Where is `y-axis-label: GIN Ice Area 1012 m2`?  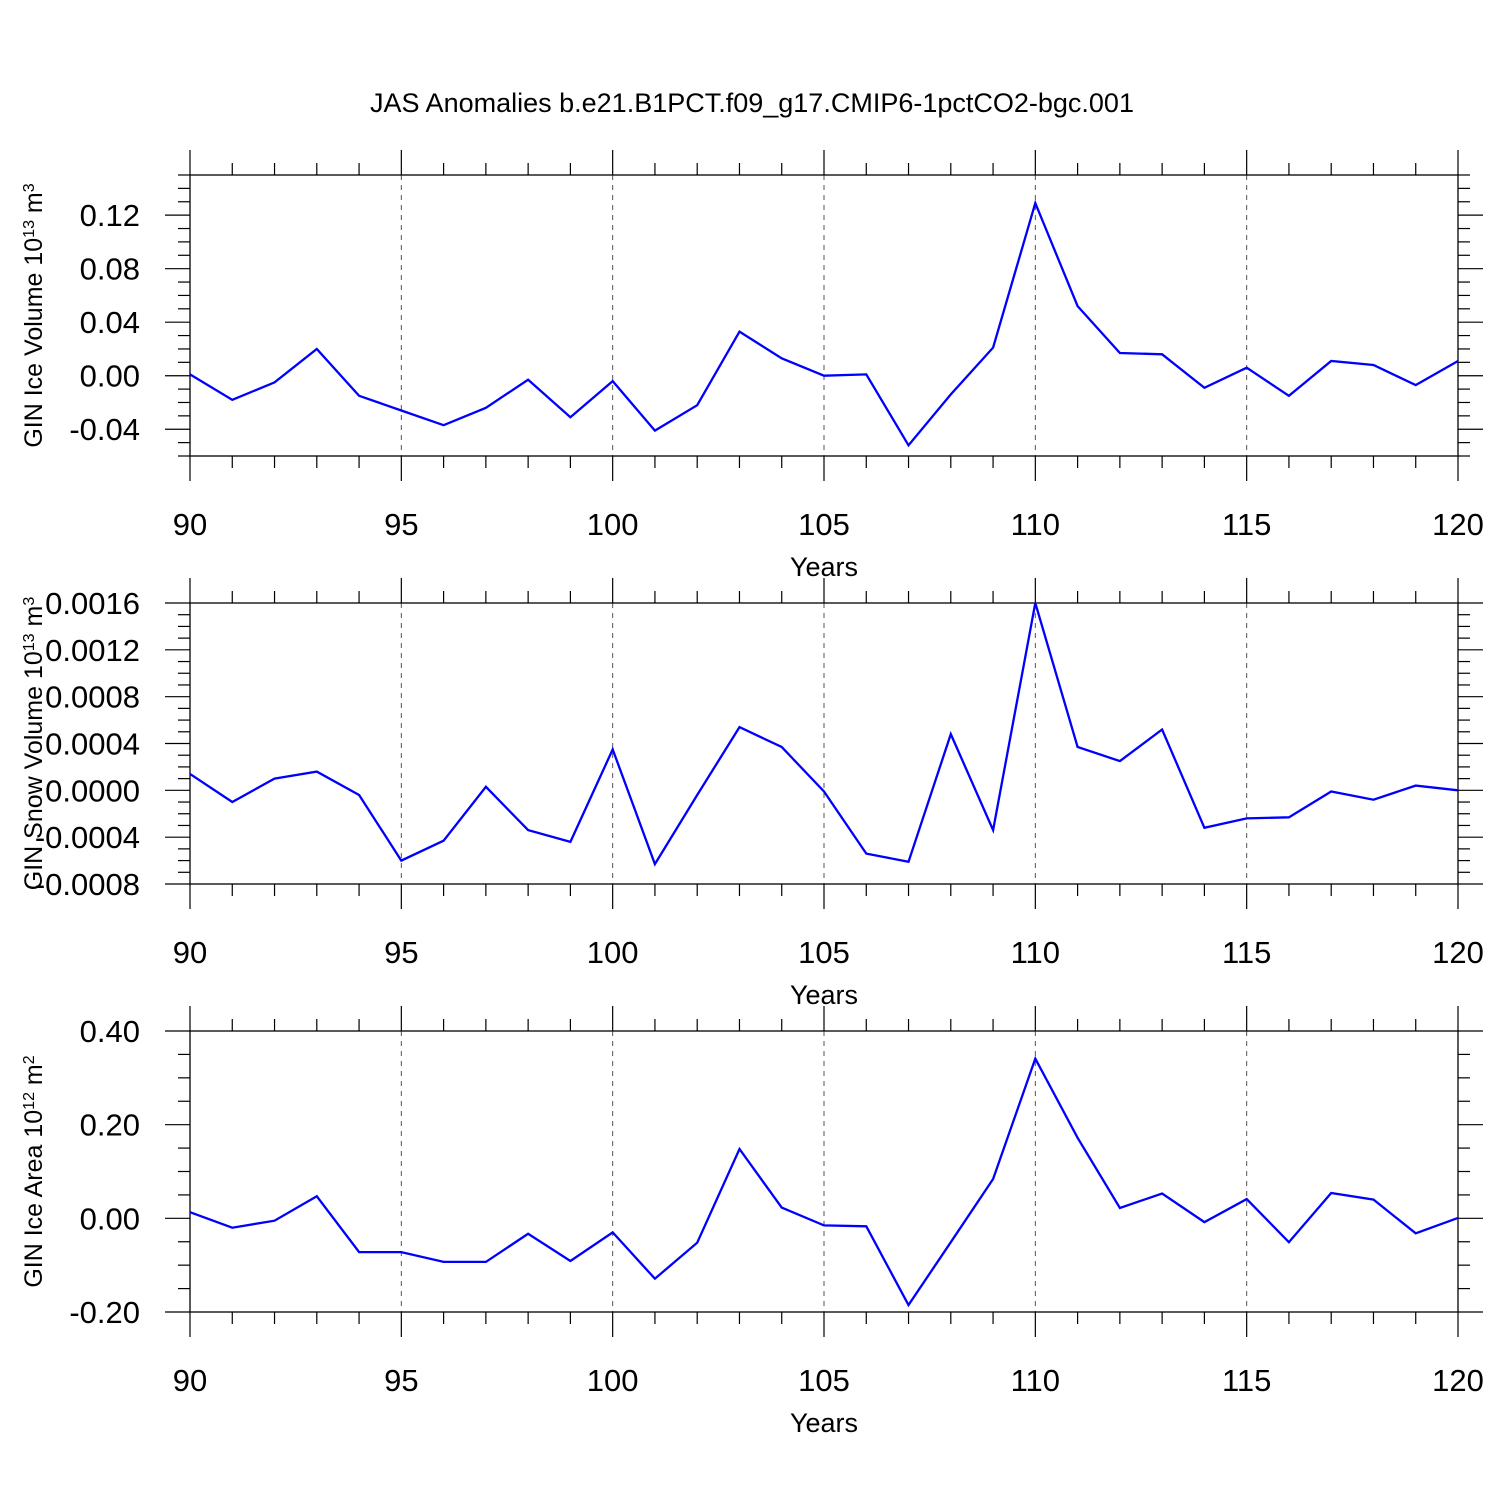
y-axis-label: GIN Ice Area 1012 m2 is located at coordinates (34, 1171).